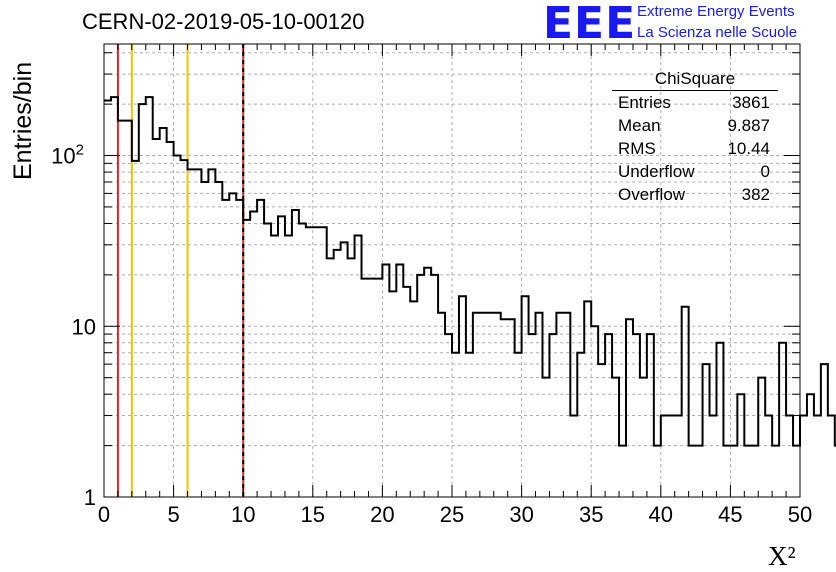  I want to click on stats-label: Mean, so click(639, 125).